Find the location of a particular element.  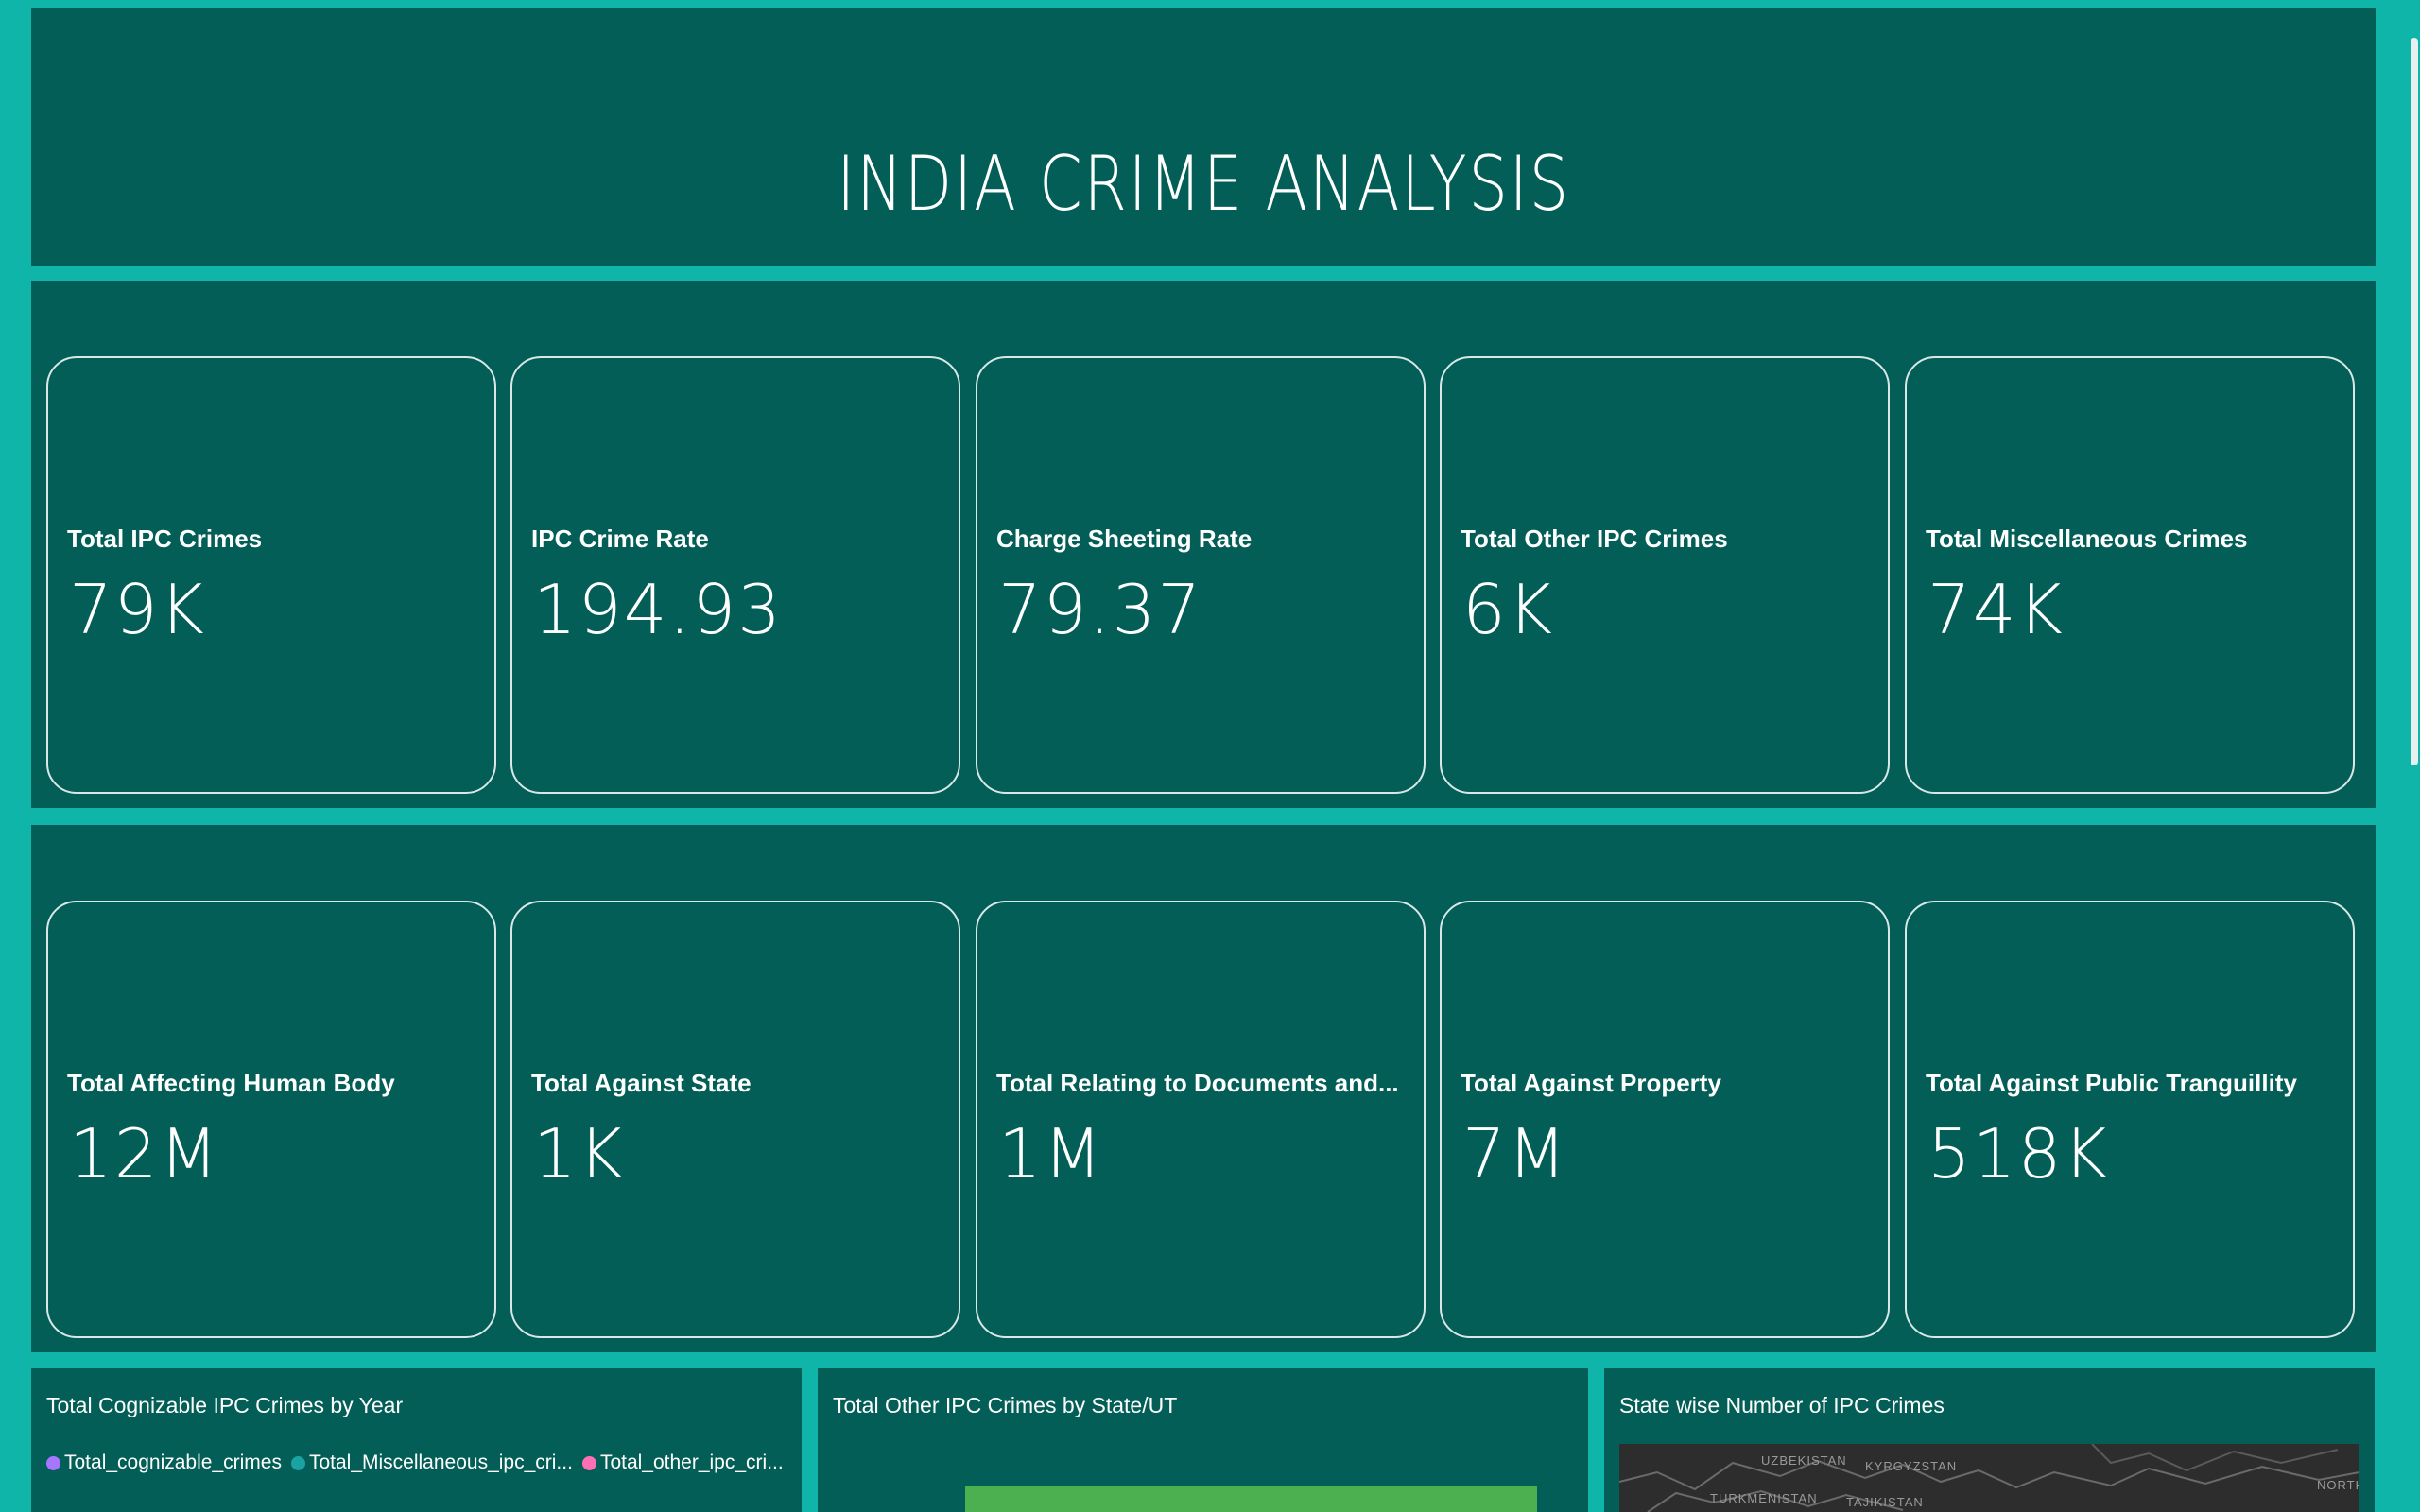

kpi-label: Total IPC Crimes is located at coordinates (165, 538).